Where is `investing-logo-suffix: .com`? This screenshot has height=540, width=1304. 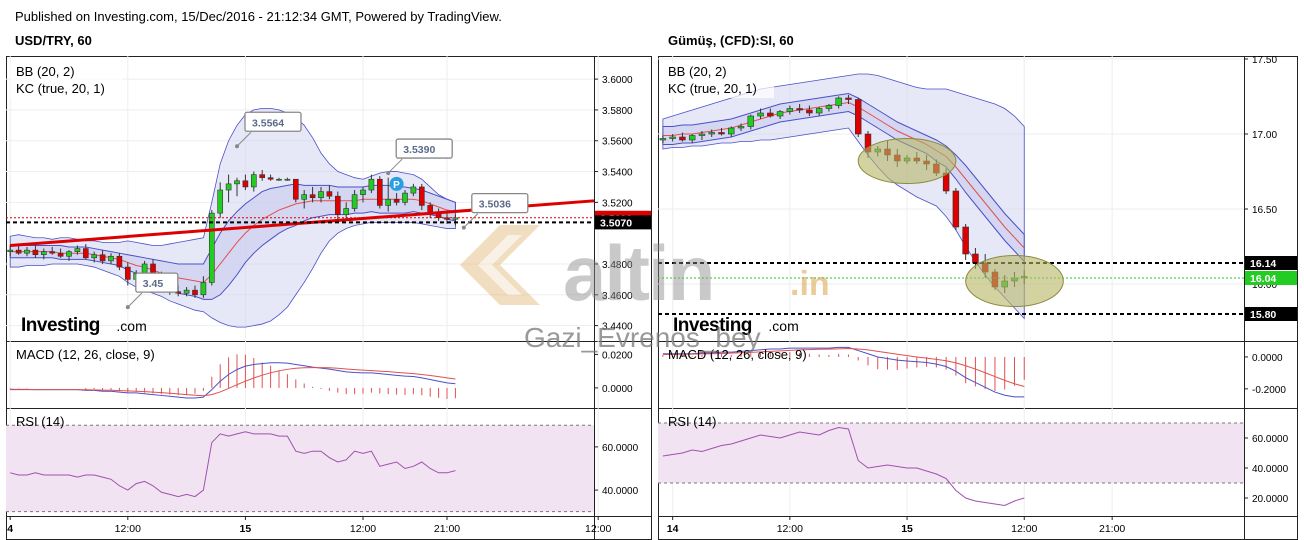 investing-logo-suffix: .com is located at coordinates (131, 326).